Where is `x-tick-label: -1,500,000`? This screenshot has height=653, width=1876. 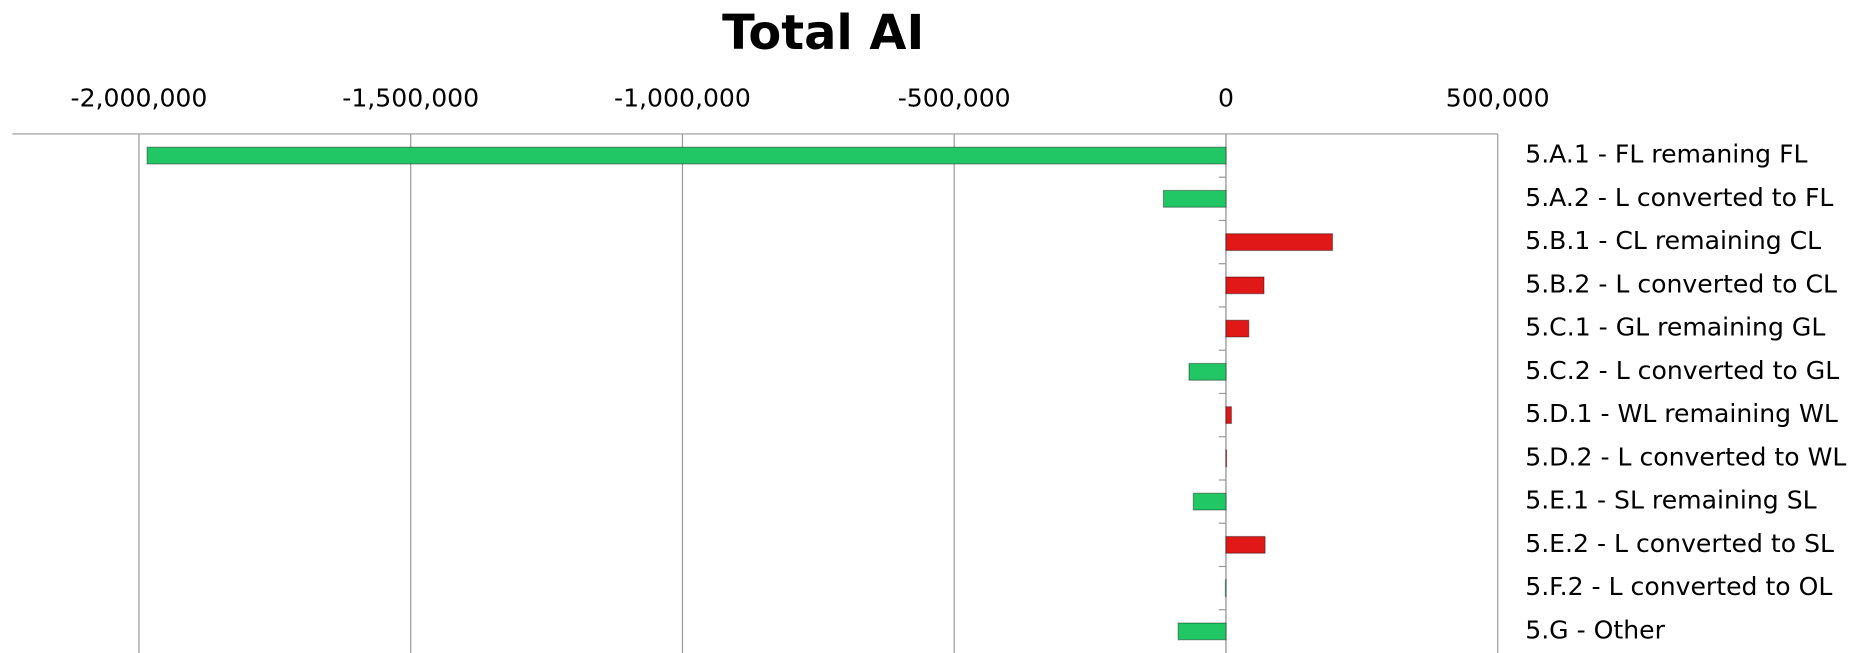
x-tick-label: -1,500,000 is located at coordinates (410, 97).